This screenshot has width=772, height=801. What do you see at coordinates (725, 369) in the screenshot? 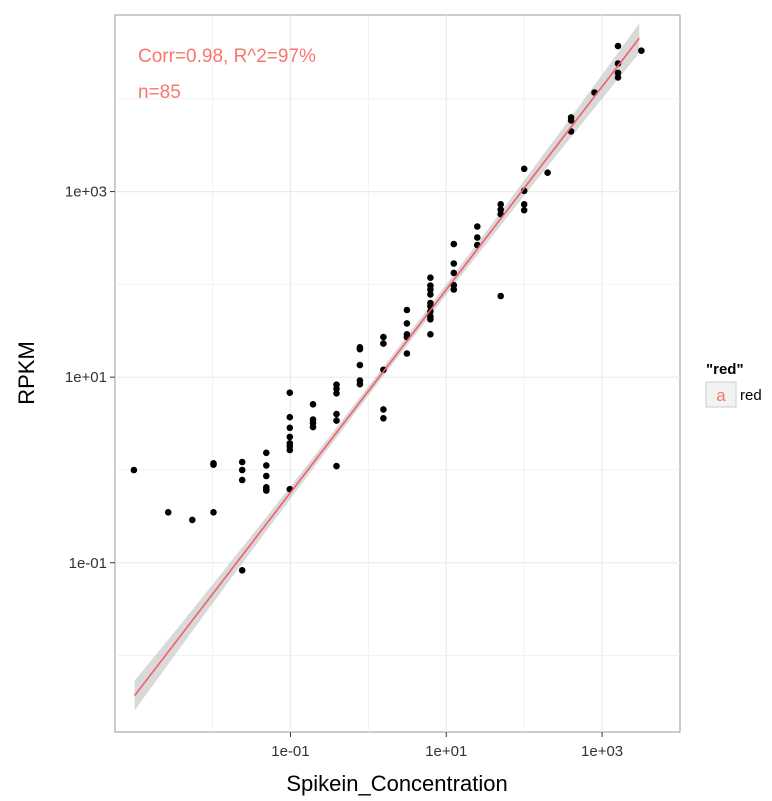
I see `legend-title: "red"` at bounding box center [725, 369].